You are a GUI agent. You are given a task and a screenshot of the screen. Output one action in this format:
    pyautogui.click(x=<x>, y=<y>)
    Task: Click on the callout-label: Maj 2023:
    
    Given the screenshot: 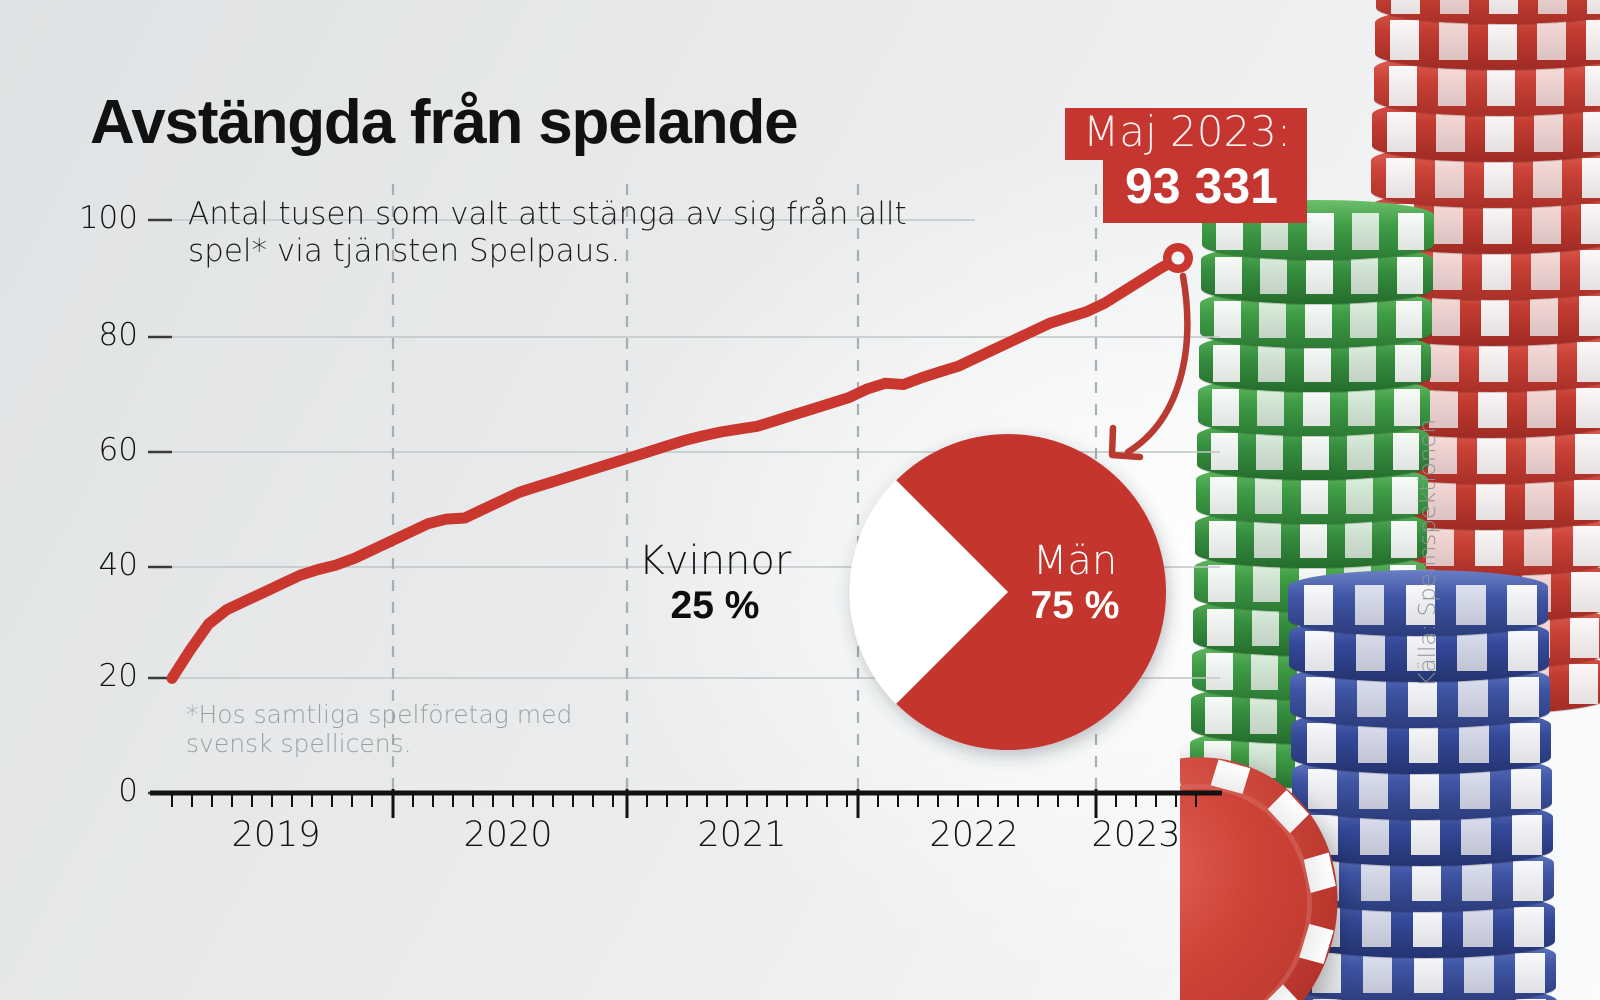 What is the action you would take?
    pyautogui.click(x=1186, y=134)
    